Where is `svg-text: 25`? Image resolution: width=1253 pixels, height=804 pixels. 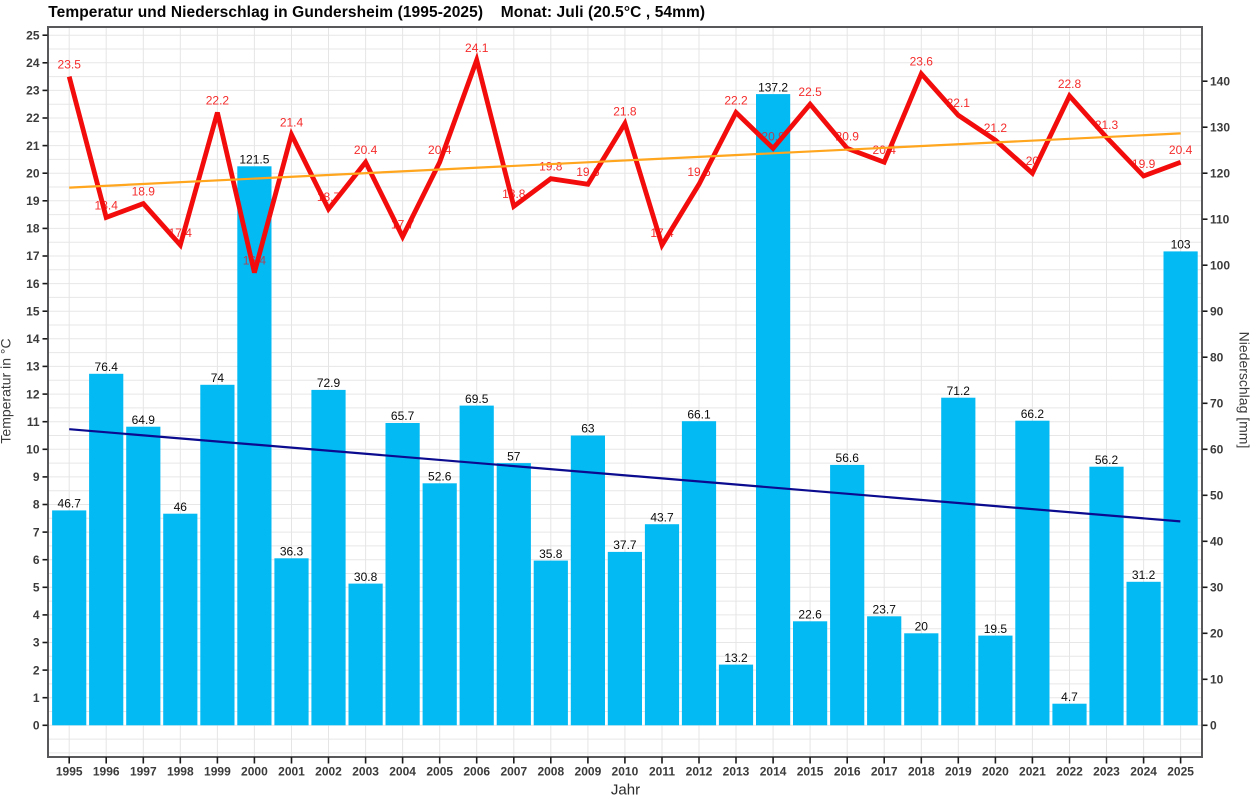 svg-text: 25 is located at coordinates (33, 35).